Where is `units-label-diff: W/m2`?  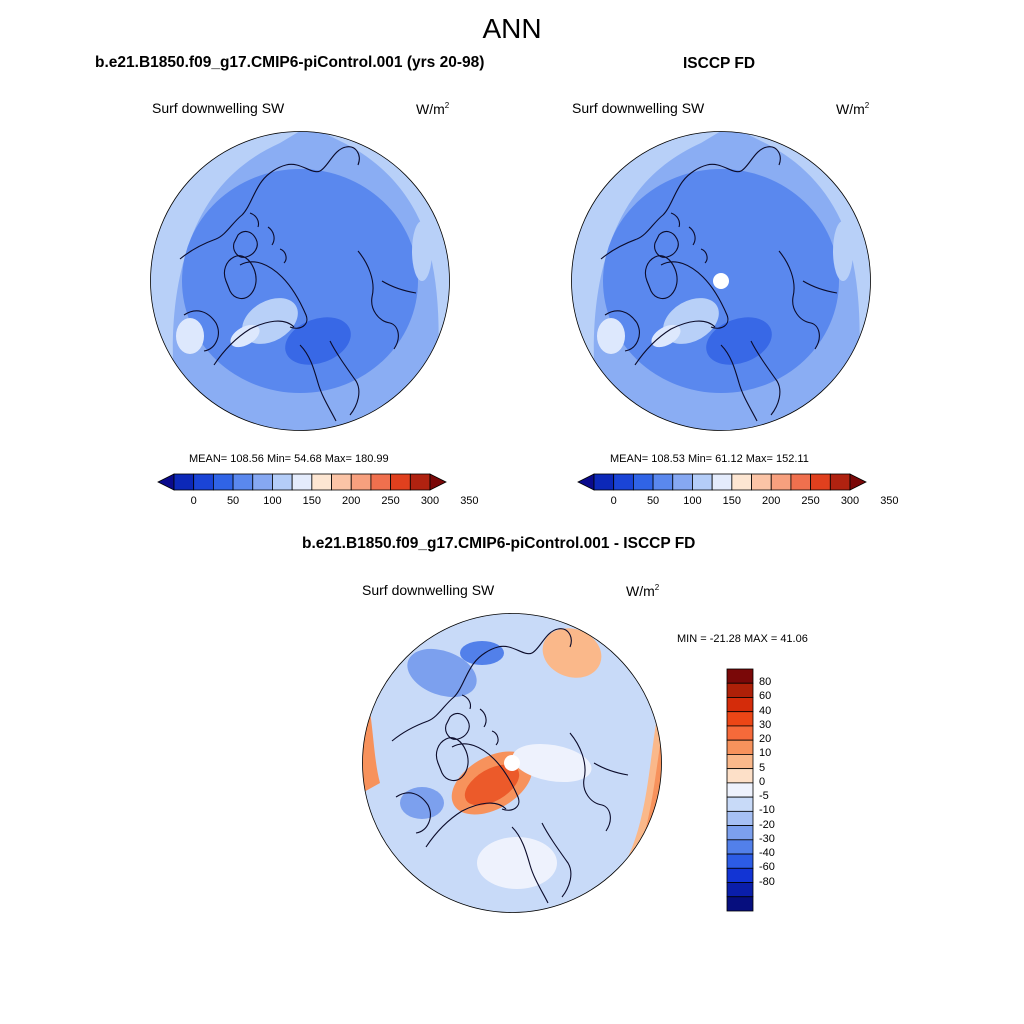
units-label-diff: W/m2 is located at coordinates (643, 591).